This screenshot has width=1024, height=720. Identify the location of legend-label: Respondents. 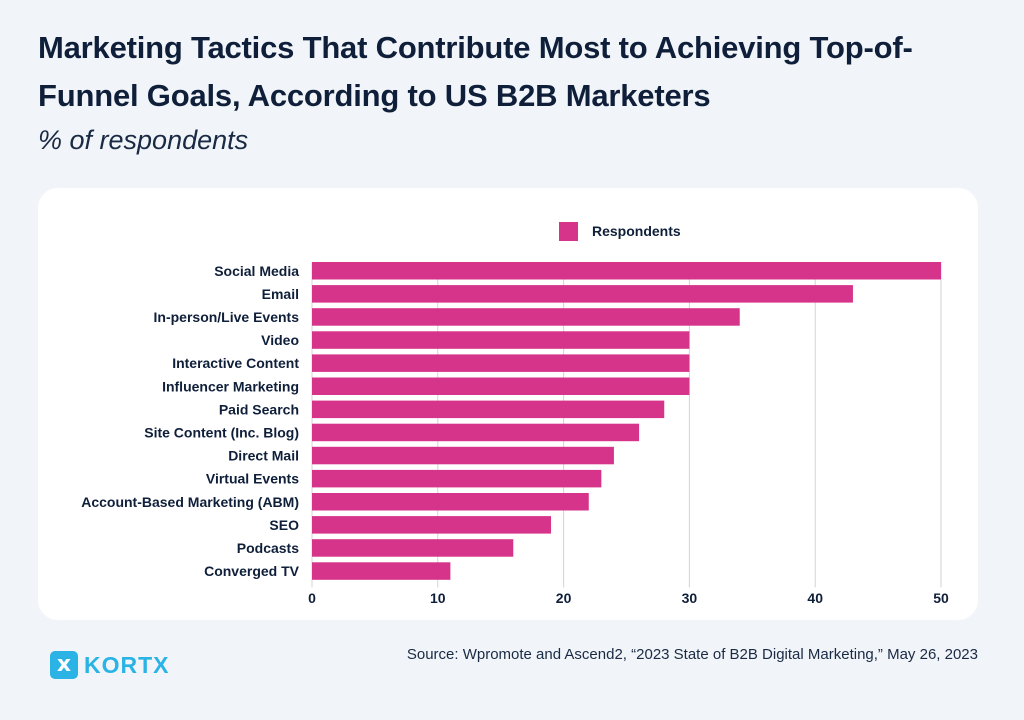
(636, 231).